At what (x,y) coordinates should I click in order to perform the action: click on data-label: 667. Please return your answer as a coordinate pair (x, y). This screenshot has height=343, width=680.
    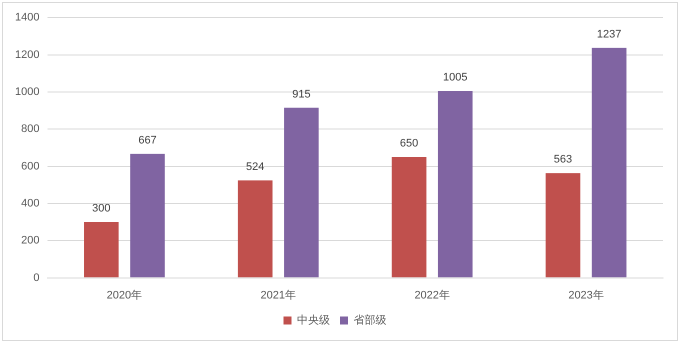
    Looking at the image, I should click on (147, 140).